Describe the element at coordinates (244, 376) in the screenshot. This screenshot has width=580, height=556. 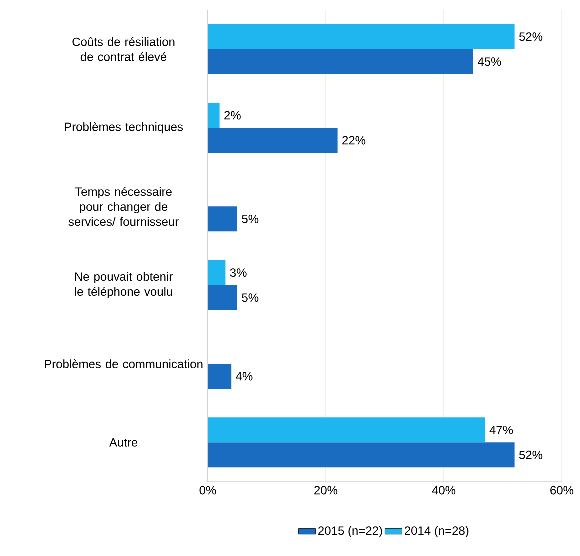
I see `data-label: 4%` at that location.